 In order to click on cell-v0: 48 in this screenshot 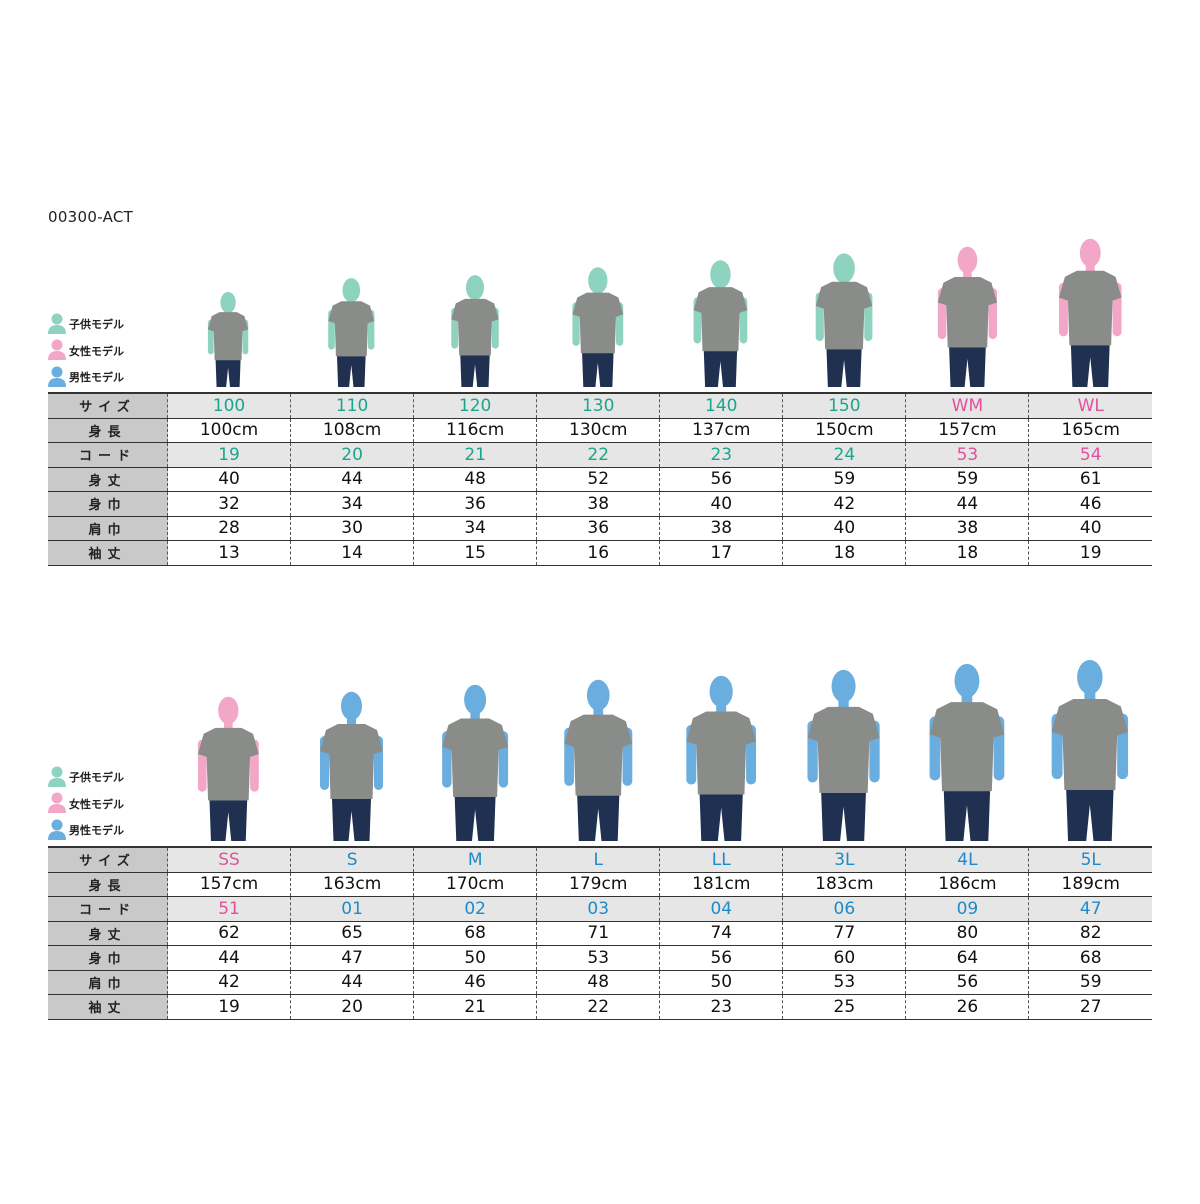, I will do `click(475, 479)`.